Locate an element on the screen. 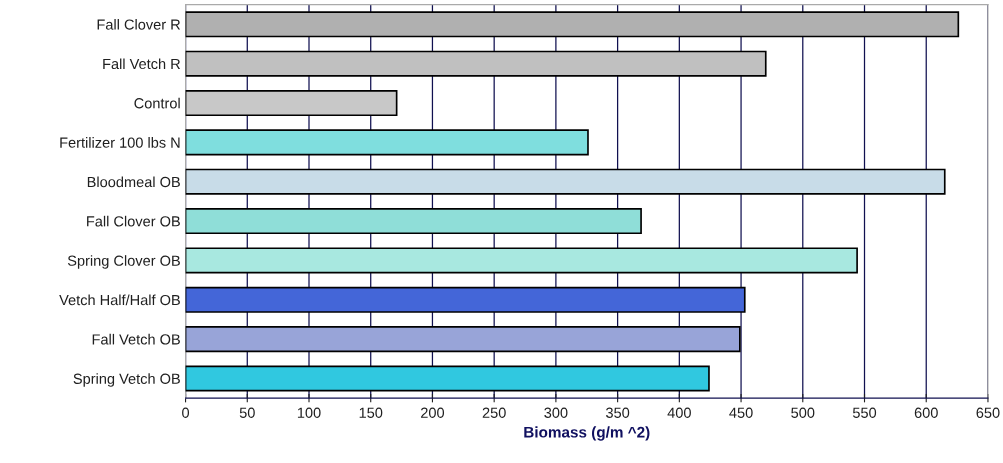 This screenshot has width=1003, height=463. x-tick-label: 550 is located at coordinates (864, 412).